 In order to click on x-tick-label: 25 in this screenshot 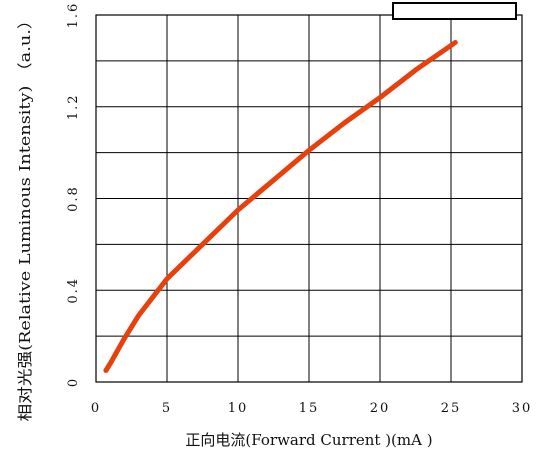, I will do `click(451, 408)`.